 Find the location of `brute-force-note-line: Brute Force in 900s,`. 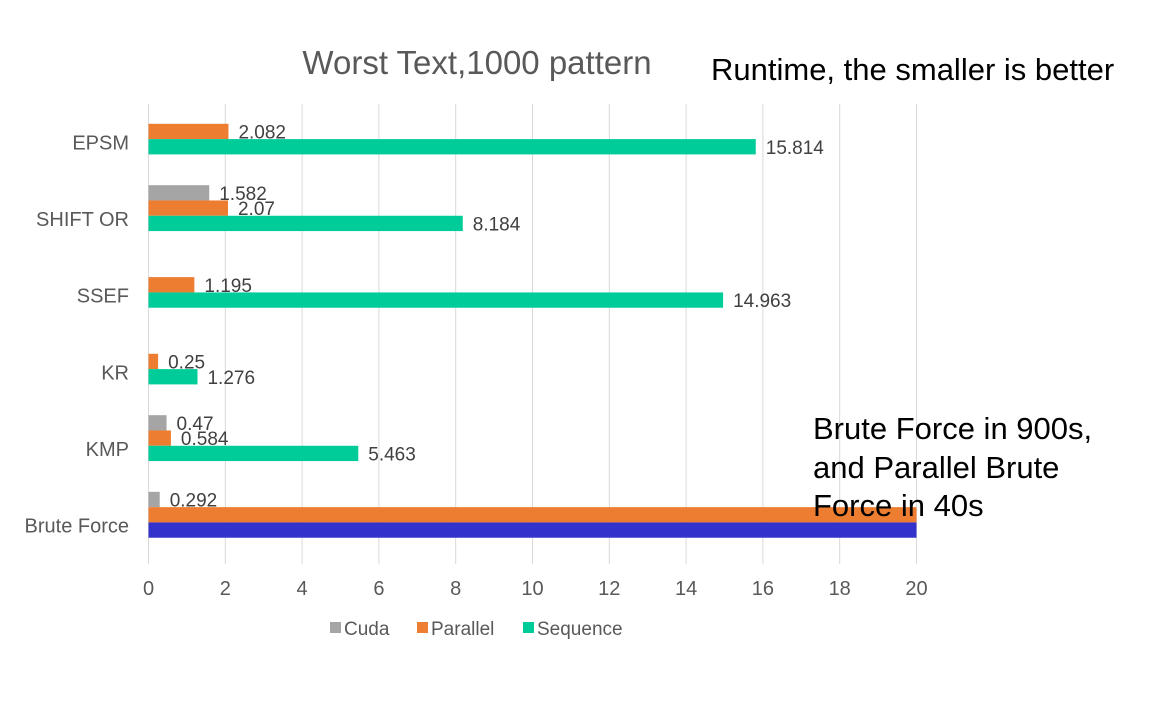

brute-force-note-line: Brute Force in 900s, is located at coordinates (953, 428).